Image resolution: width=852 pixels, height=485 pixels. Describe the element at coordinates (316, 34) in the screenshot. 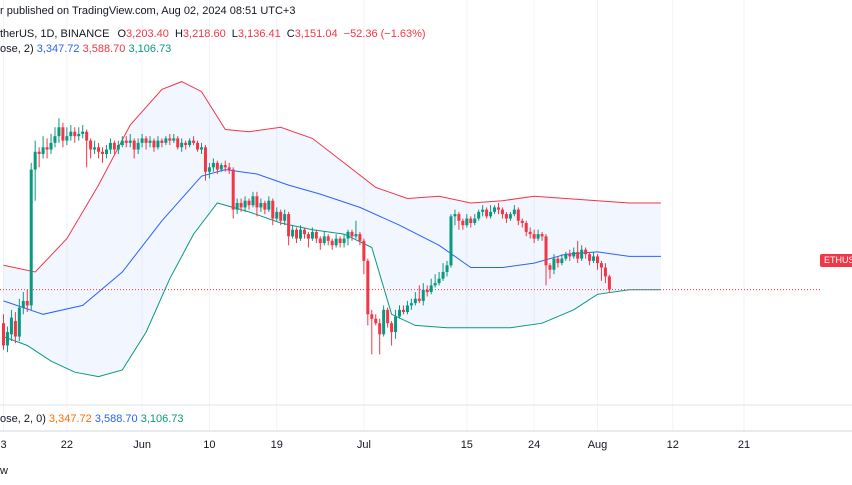

I see `close-value: 3,151.04` at that location.